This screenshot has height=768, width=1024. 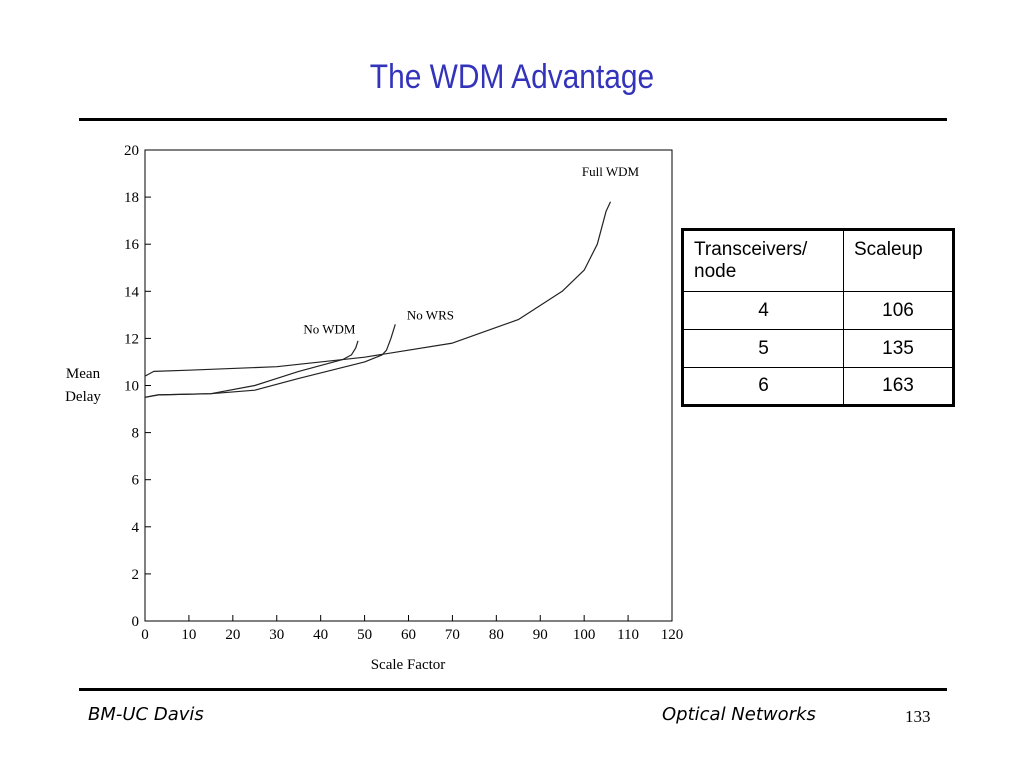 I want to click on table-row: 6 163, so click(x=818, y=386).